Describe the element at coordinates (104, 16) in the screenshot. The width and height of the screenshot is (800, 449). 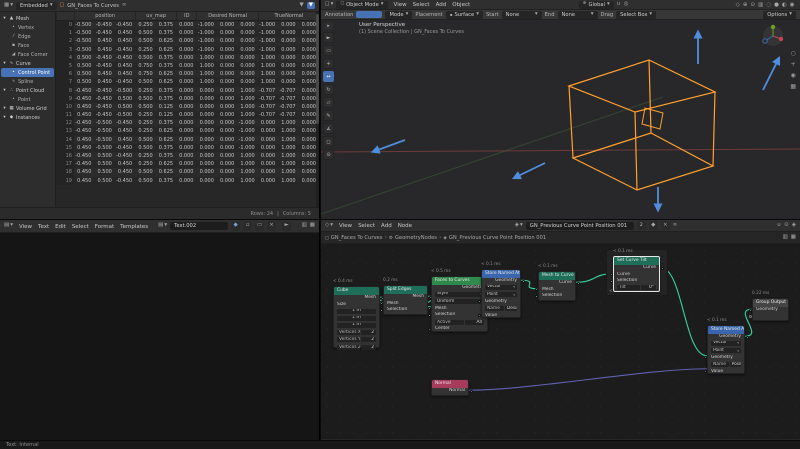
I see `column-header-position: position` at that location.